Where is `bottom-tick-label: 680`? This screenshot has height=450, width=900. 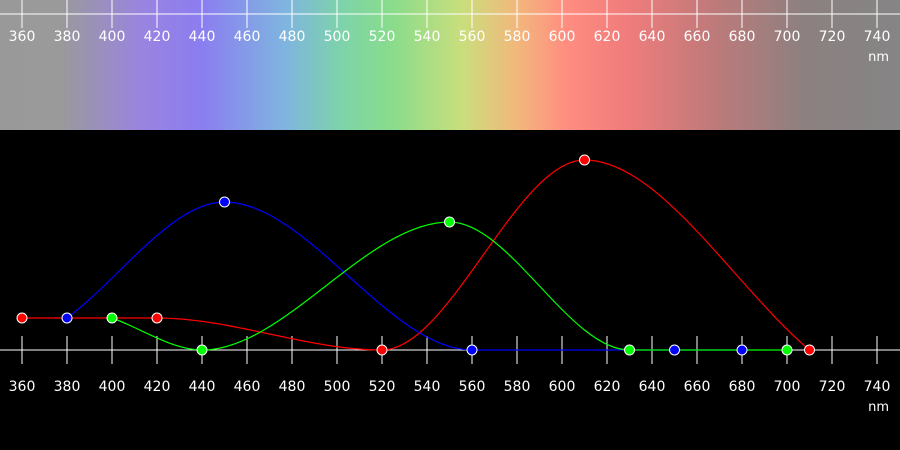 bottom-tick-label: 680 is located at coordinates (742, 387).